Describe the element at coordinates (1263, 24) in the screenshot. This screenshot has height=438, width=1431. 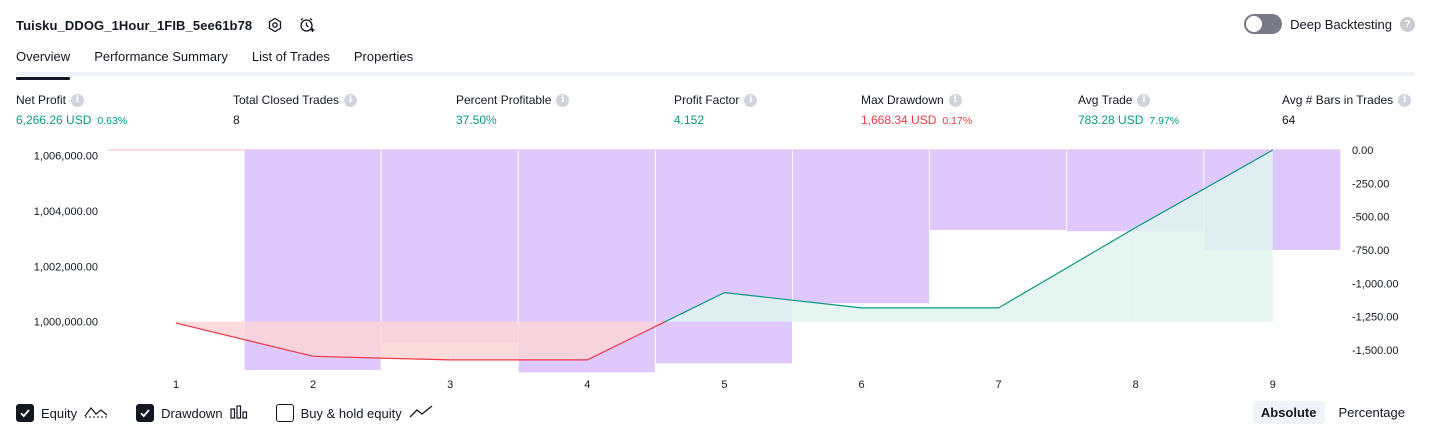
I see `deep-backtesting-toggle` at that location.